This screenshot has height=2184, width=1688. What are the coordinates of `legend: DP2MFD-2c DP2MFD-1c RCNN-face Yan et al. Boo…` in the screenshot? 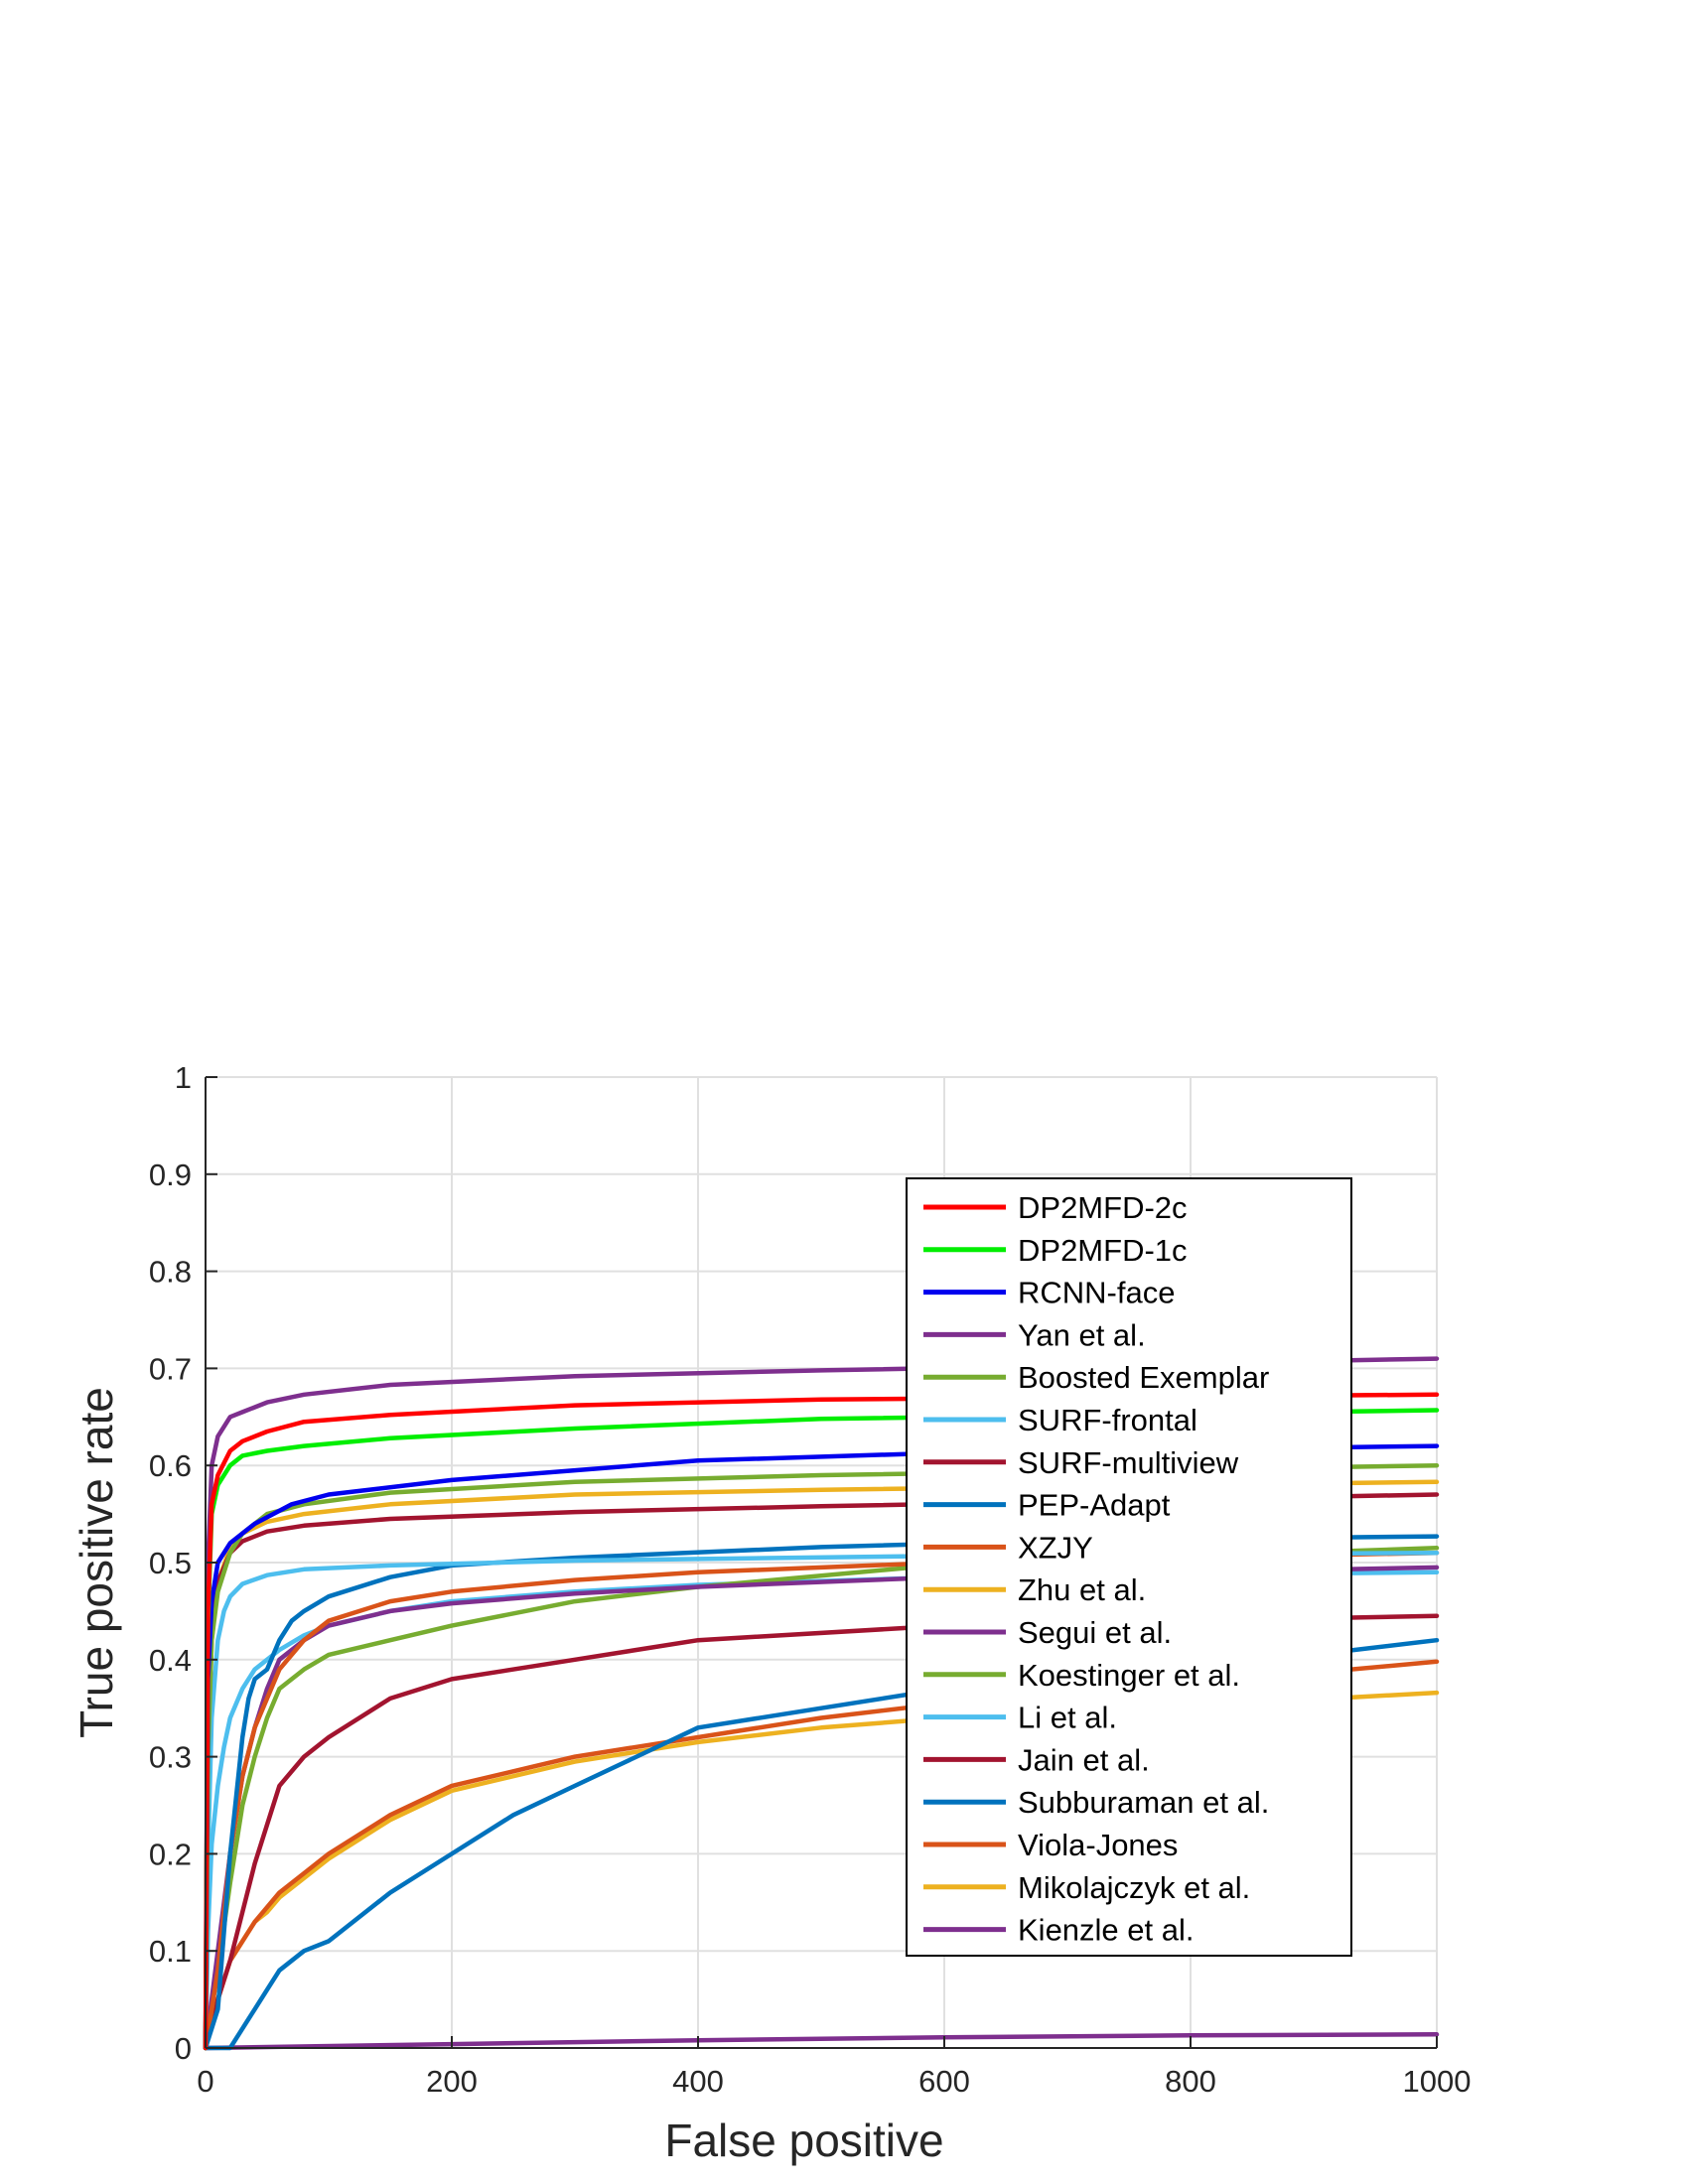 It's located at (1129, 1567).